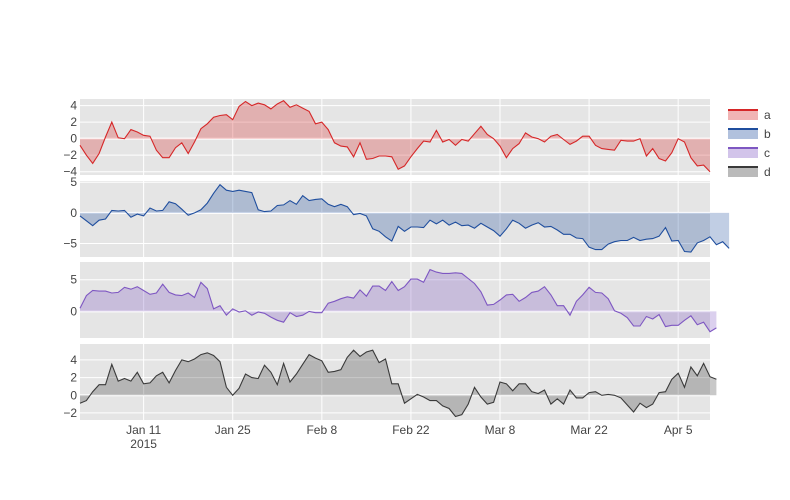  I want to click on series-d-line, so click(398, 383).